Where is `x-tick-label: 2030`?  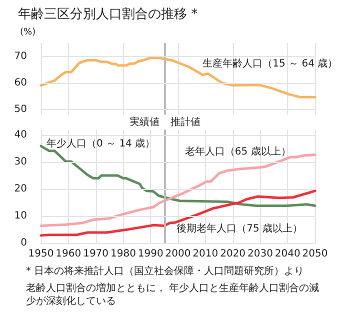 x-tick-label: 2030 is located at coordinates (260, 254).